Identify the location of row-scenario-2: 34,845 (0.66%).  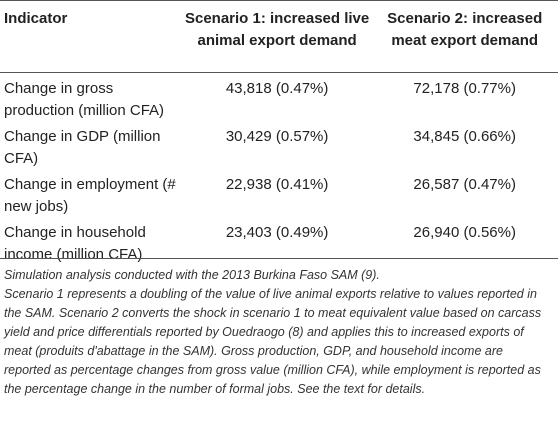
(464, 136).